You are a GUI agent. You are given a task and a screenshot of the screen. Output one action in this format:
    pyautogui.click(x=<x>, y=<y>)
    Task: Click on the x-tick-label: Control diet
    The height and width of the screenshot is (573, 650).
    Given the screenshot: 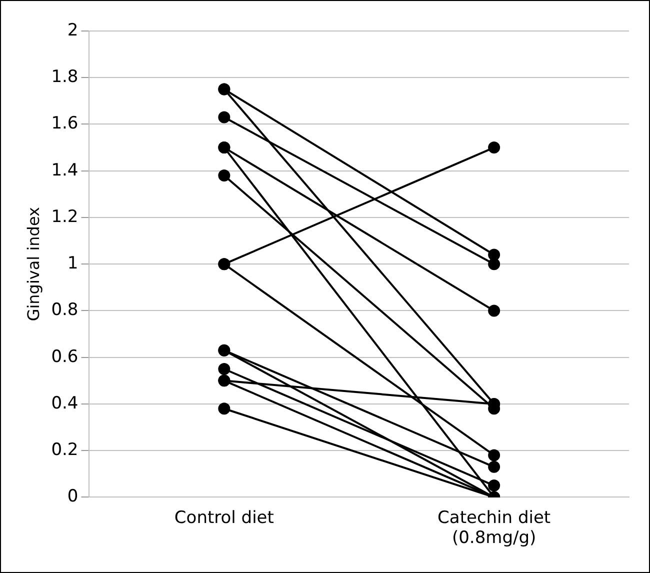 What is the action you would take?
    pyautogui.click(x=224, y=518)
    